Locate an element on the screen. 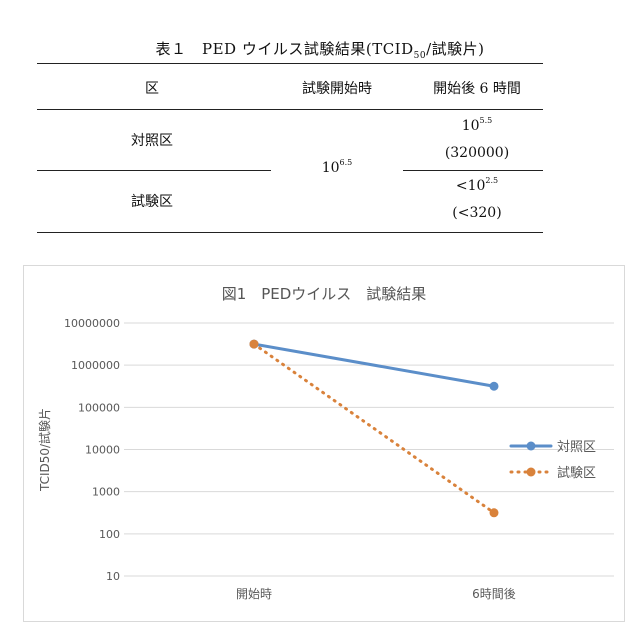 The width and height of the screenshot is (640, 640). test-after-value: (<320) is located at coordinates (477, 213).